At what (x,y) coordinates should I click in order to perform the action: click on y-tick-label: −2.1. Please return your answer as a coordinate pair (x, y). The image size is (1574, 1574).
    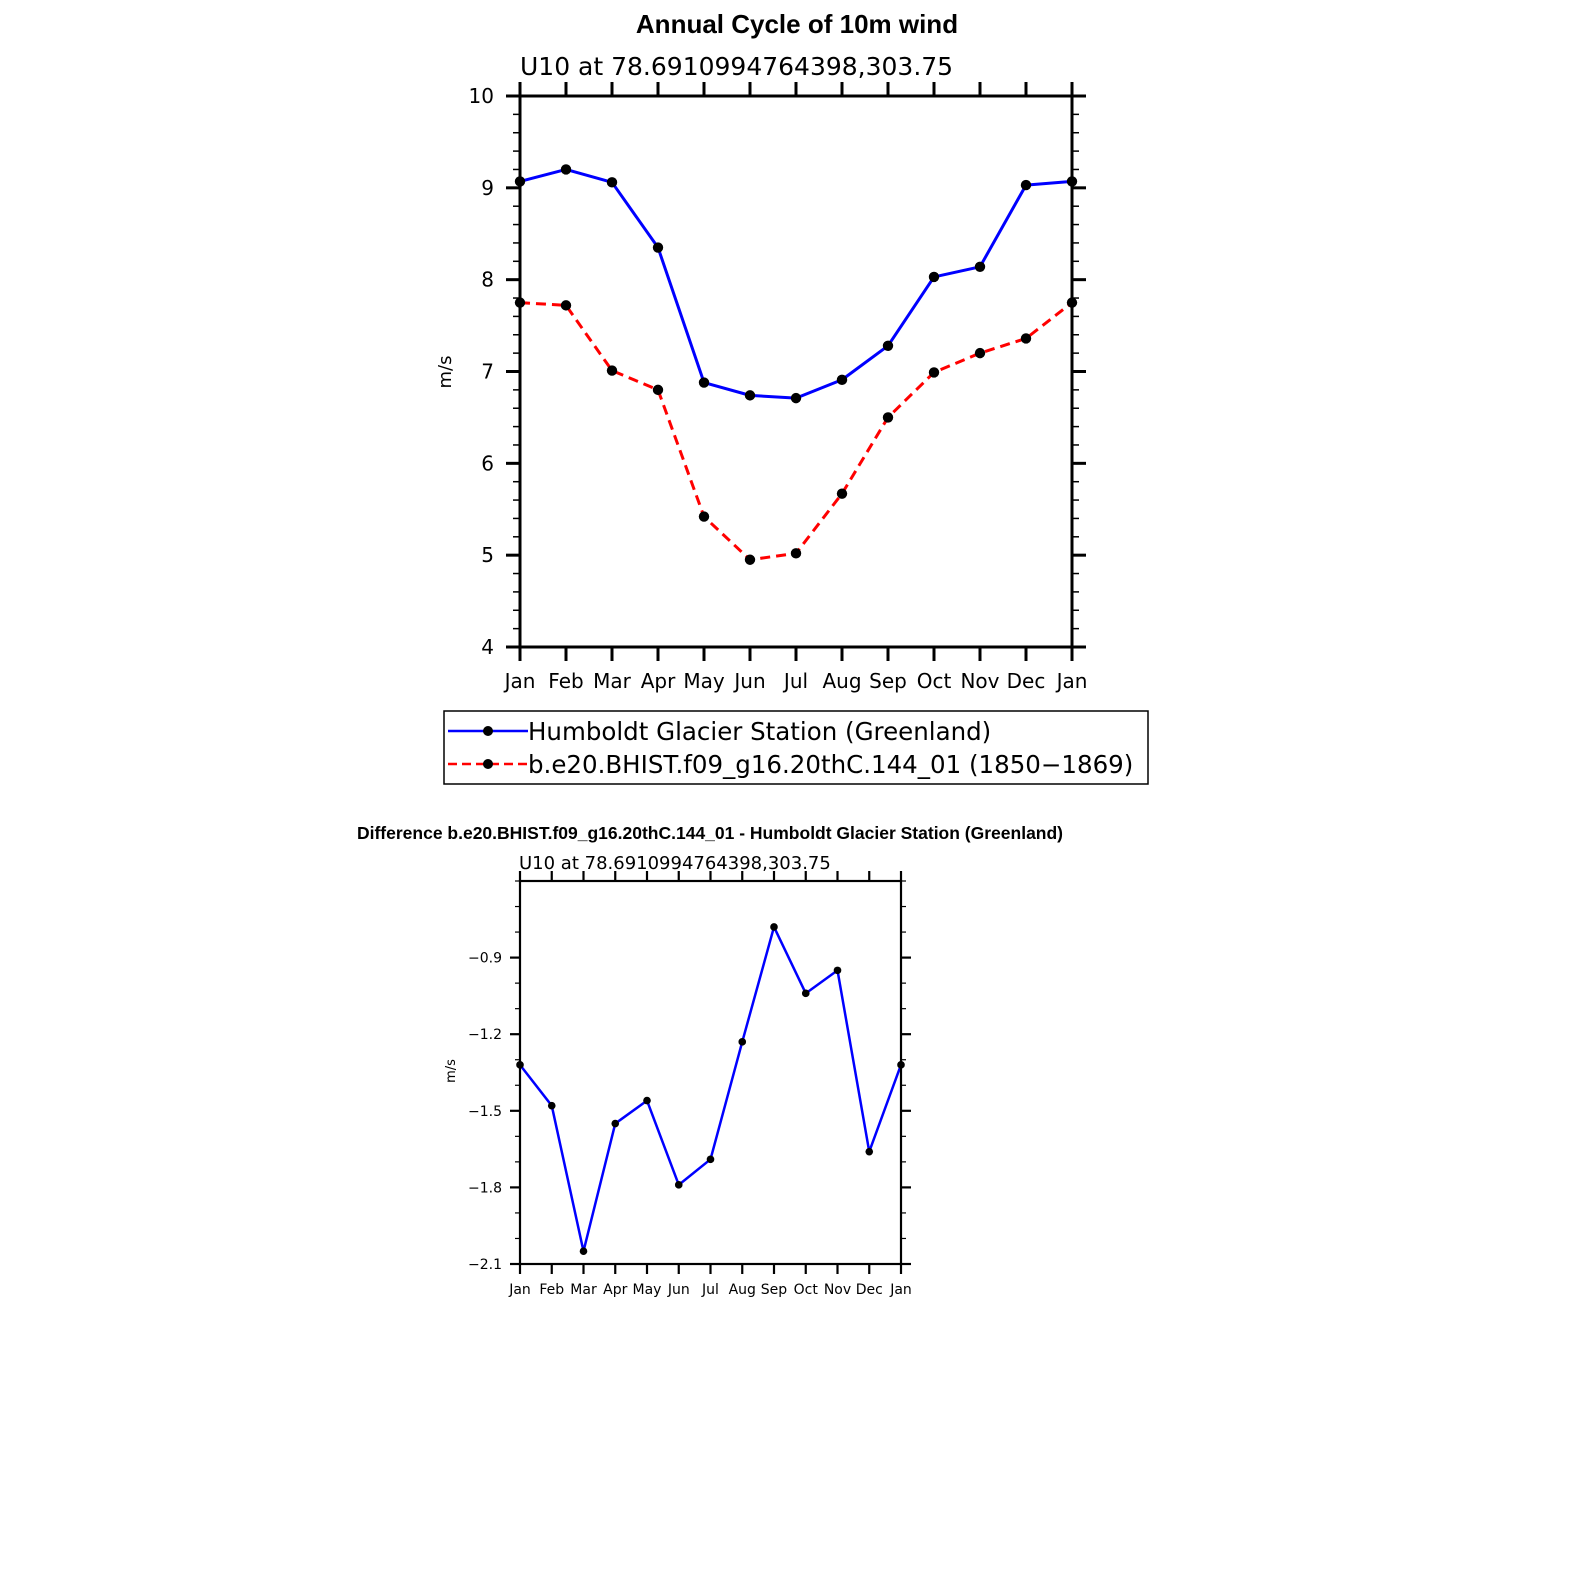
    Looking at the image, I should click on (485, 1265).